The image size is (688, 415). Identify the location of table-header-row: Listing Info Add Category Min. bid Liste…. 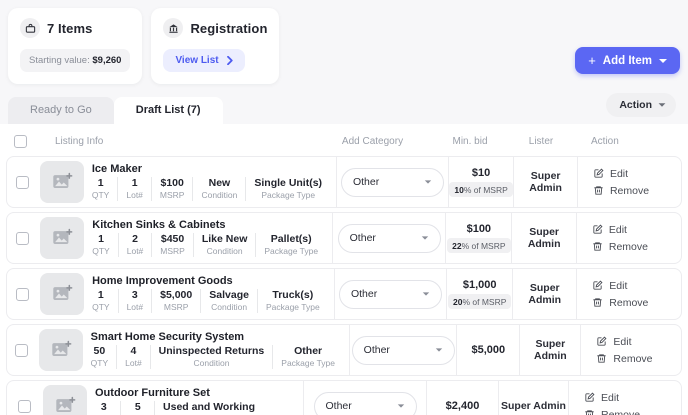
(344, 141).